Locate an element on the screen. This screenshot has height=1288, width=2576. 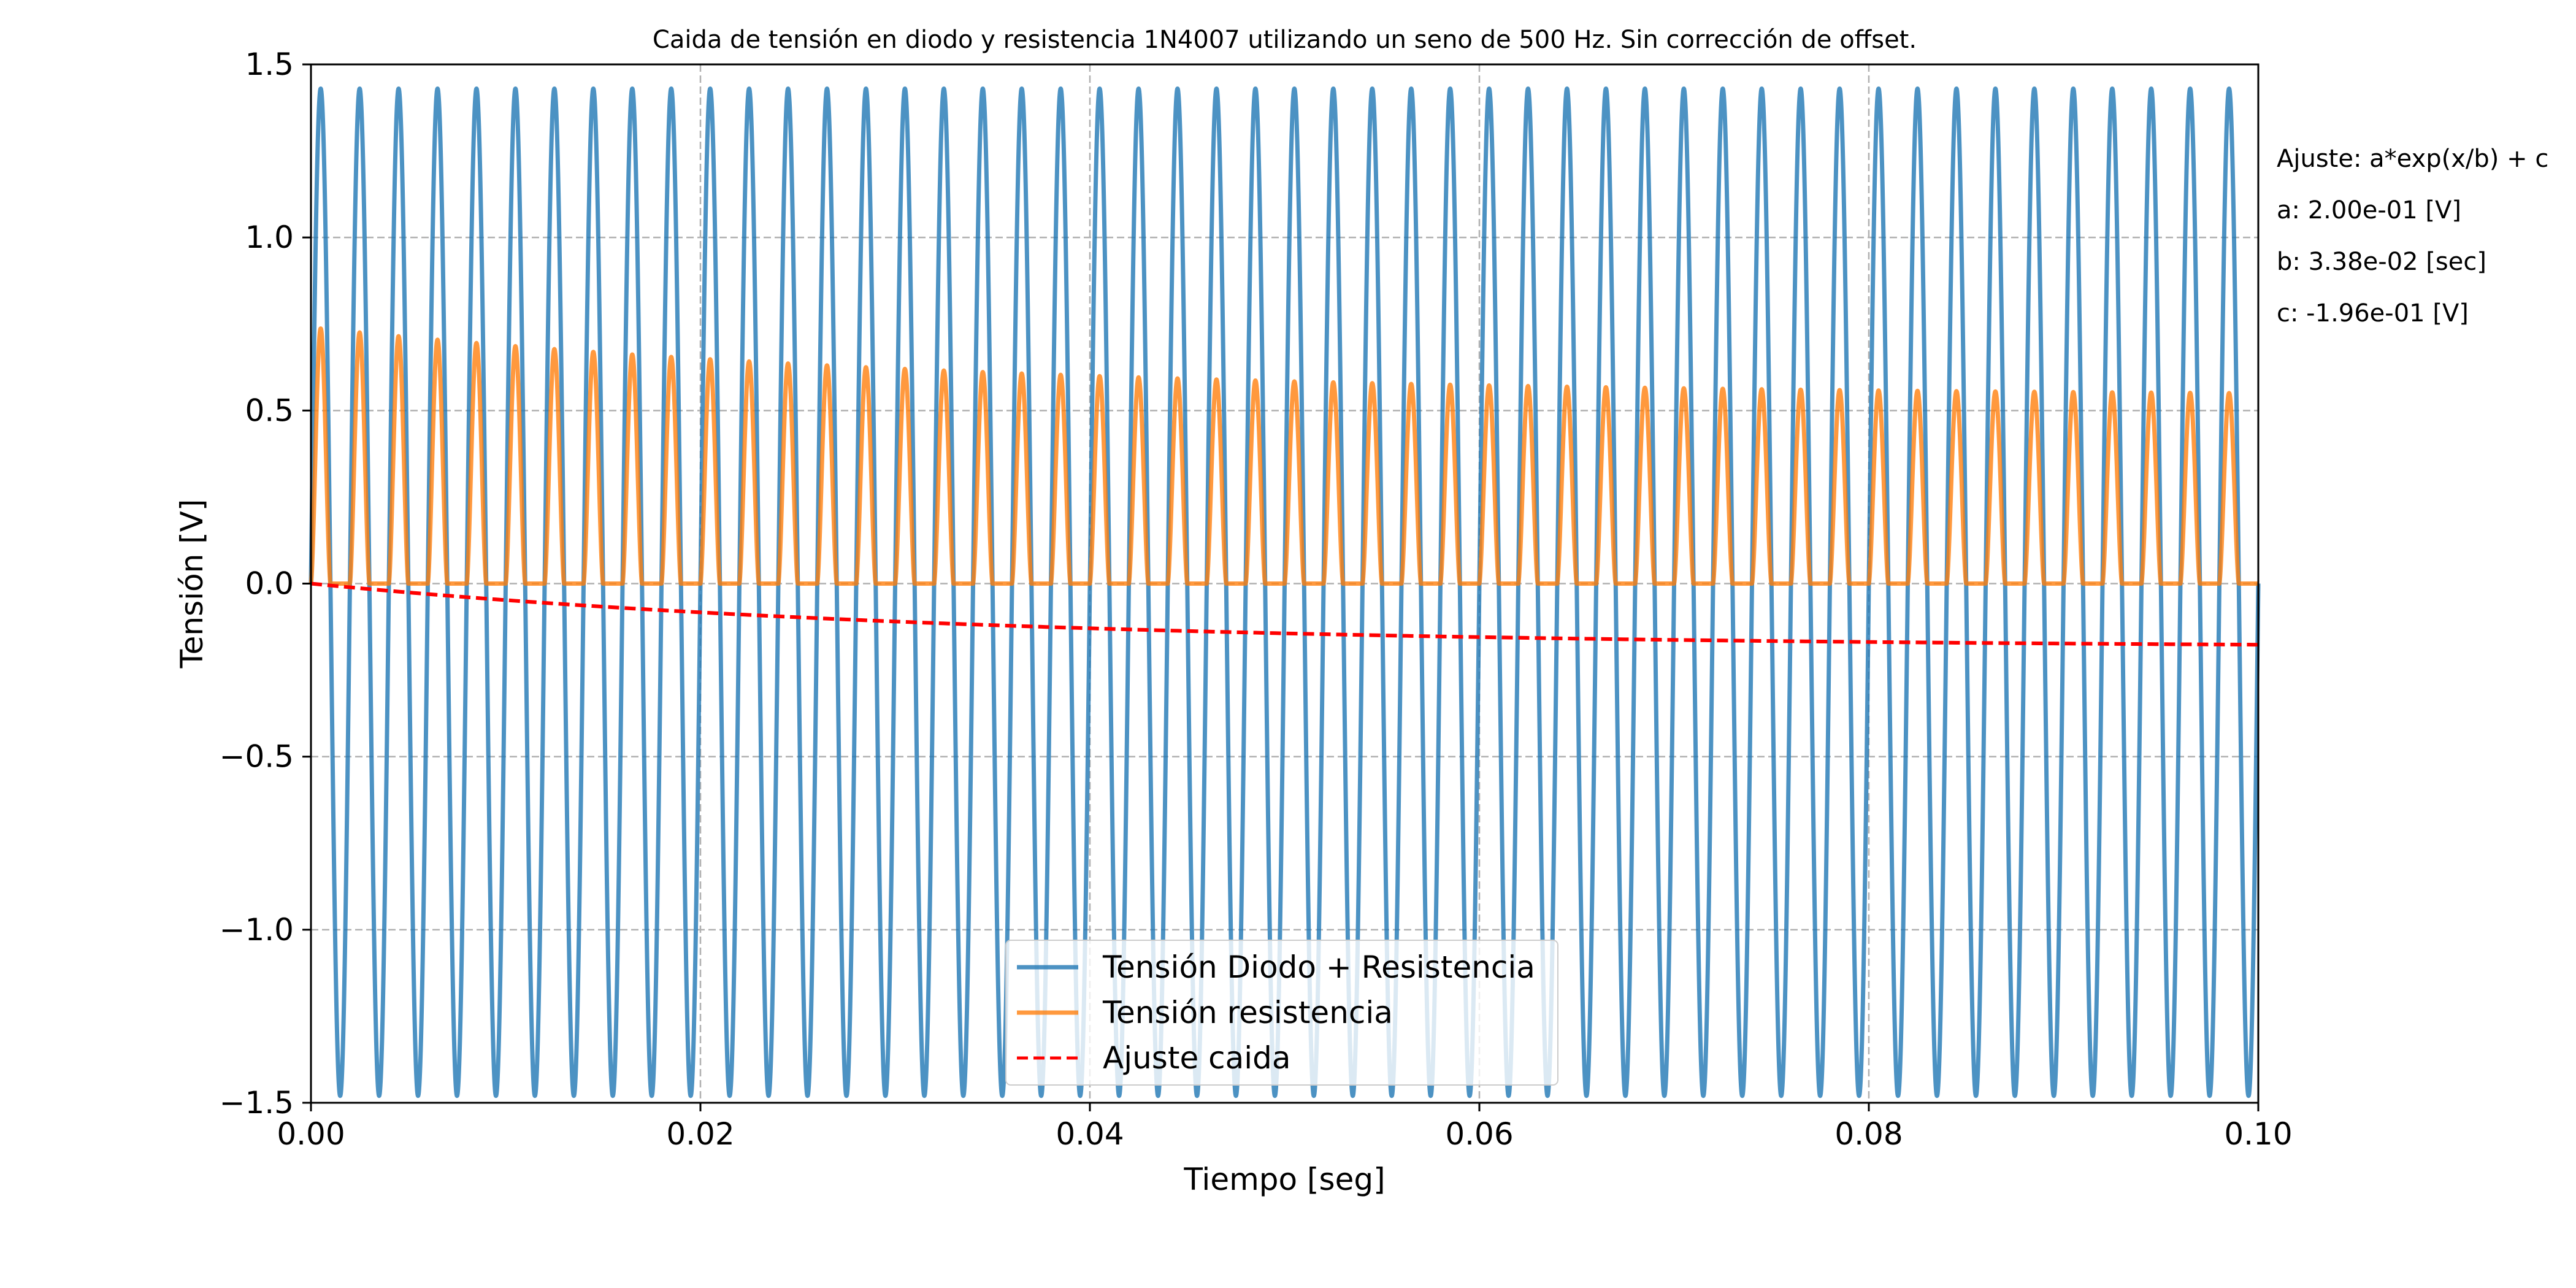
x-tick-label: 0.04 is located at coordinates (1090, 1134).